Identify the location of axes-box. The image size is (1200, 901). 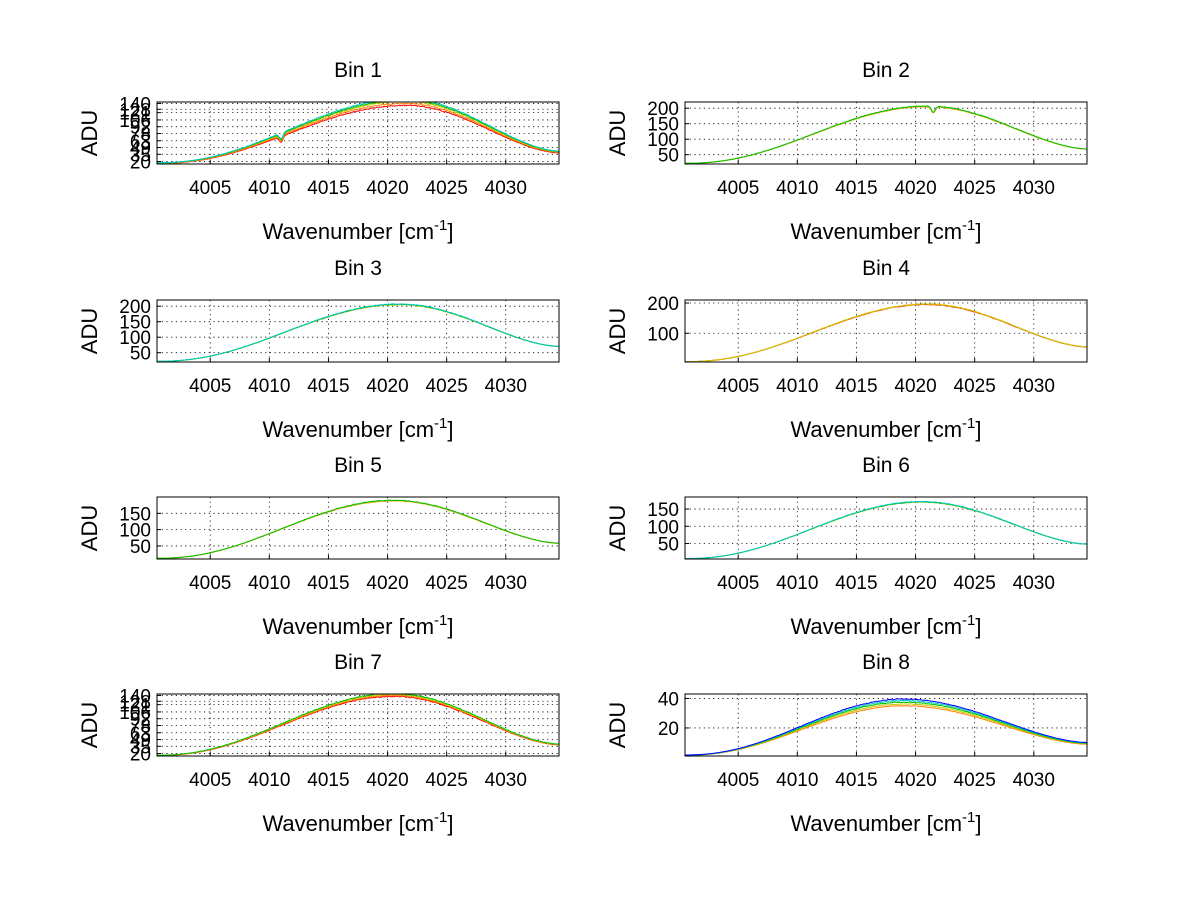
(886, 725).